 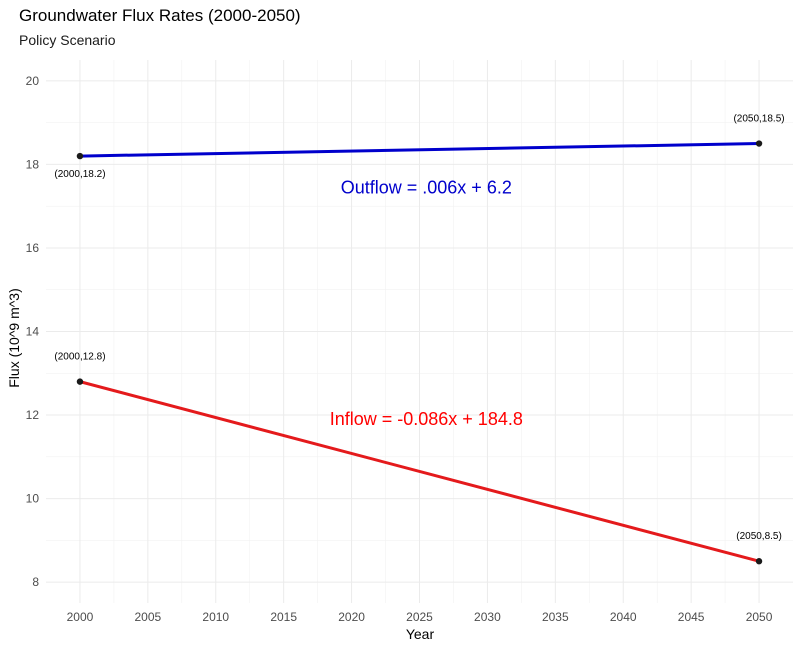 What do you see at coordinates (555, 617) in the screenshot?
I see `x-tick-label: 2035` at bounding box center [555, 617].